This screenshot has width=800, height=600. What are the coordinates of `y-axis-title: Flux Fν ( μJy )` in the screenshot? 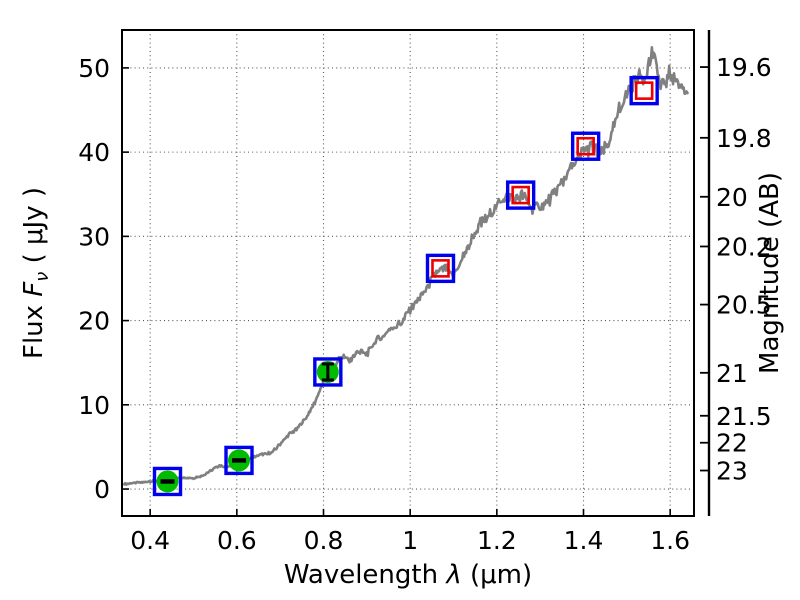 It's located at (36, 273).